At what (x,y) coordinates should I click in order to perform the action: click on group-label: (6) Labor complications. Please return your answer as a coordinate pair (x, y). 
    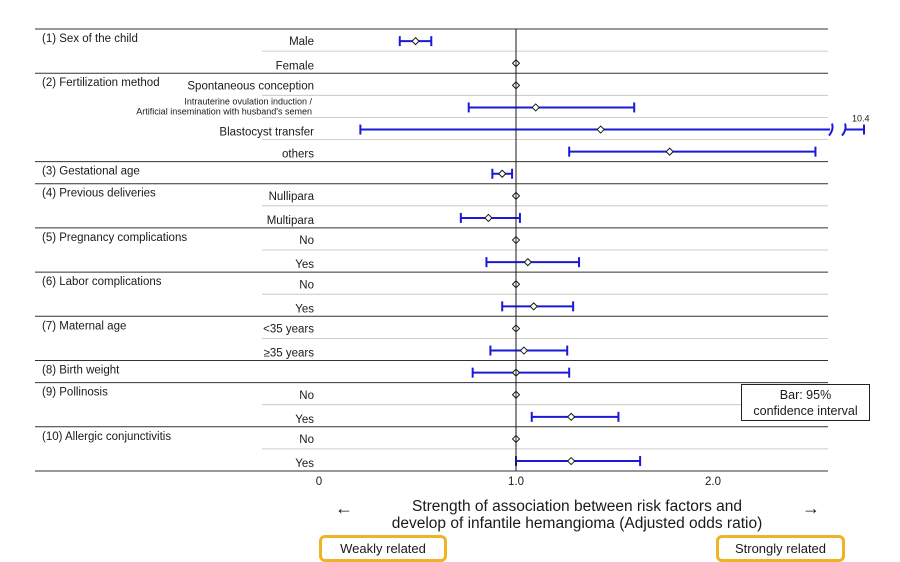
    Looking at the image, I should click on (102, 282).